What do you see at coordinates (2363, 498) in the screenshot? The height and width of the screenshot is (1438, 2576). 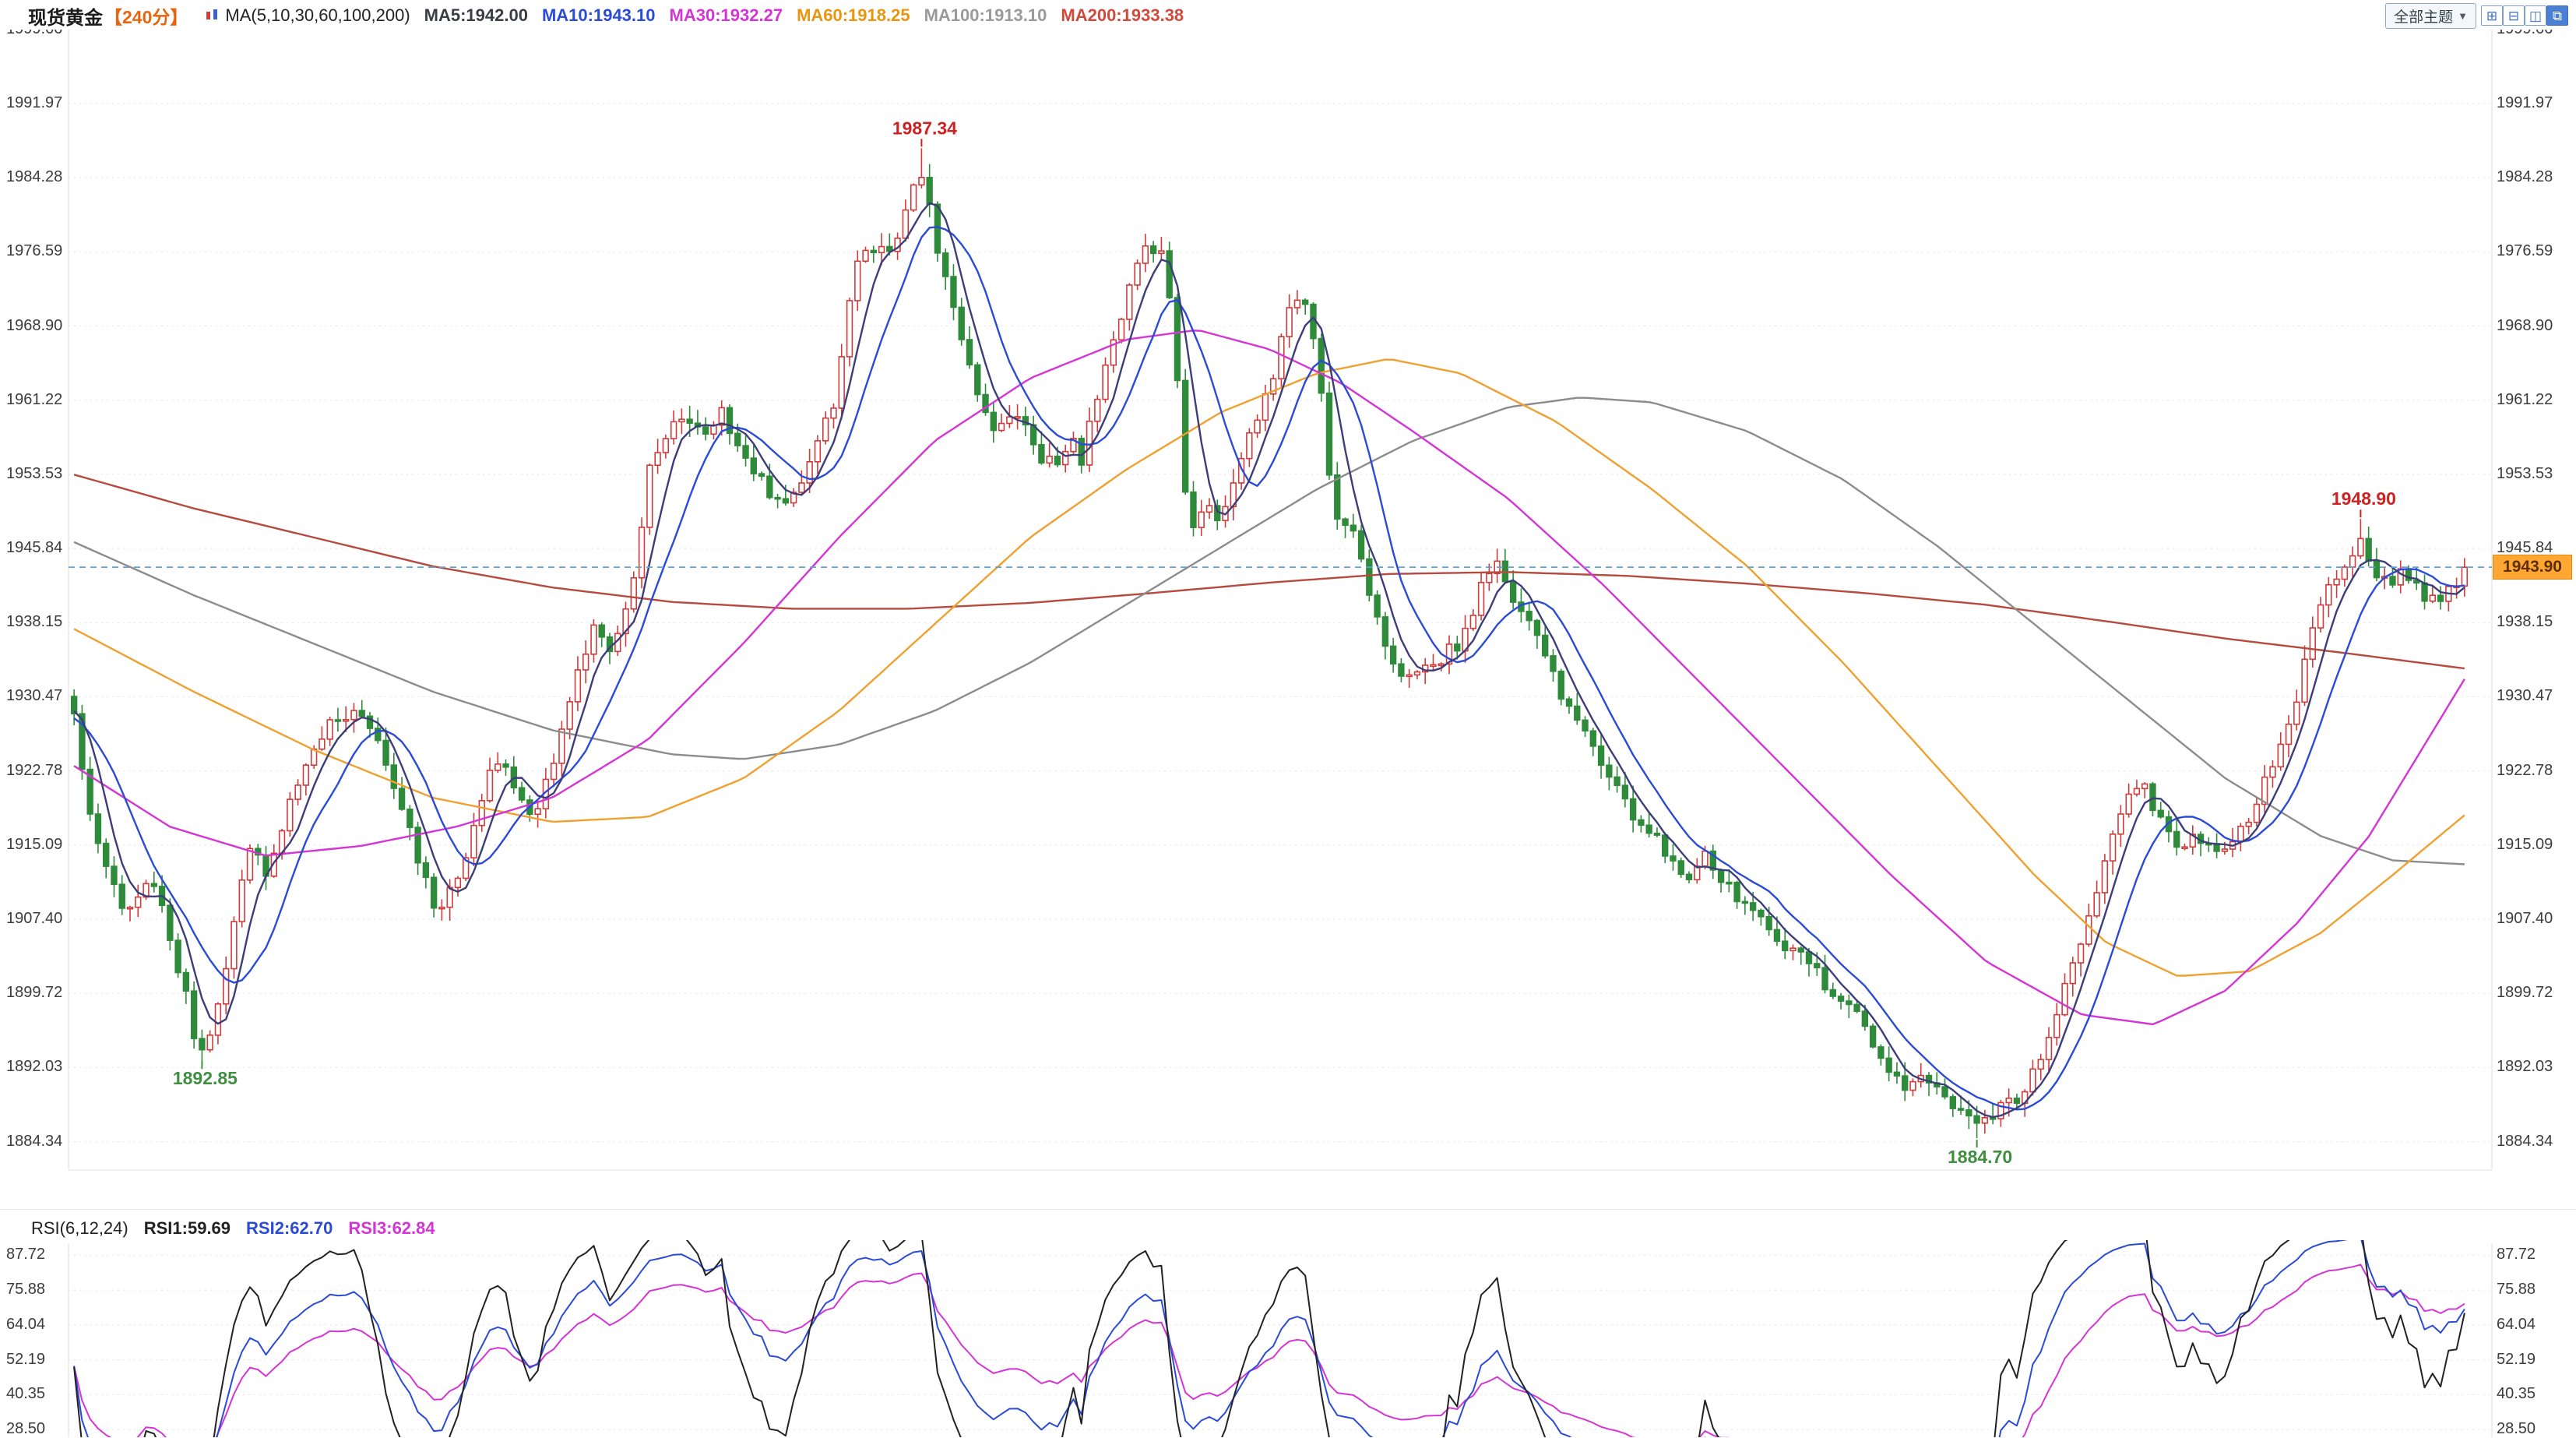 I see `svg-text: 1948.90` at bounding box center [2363, 498].